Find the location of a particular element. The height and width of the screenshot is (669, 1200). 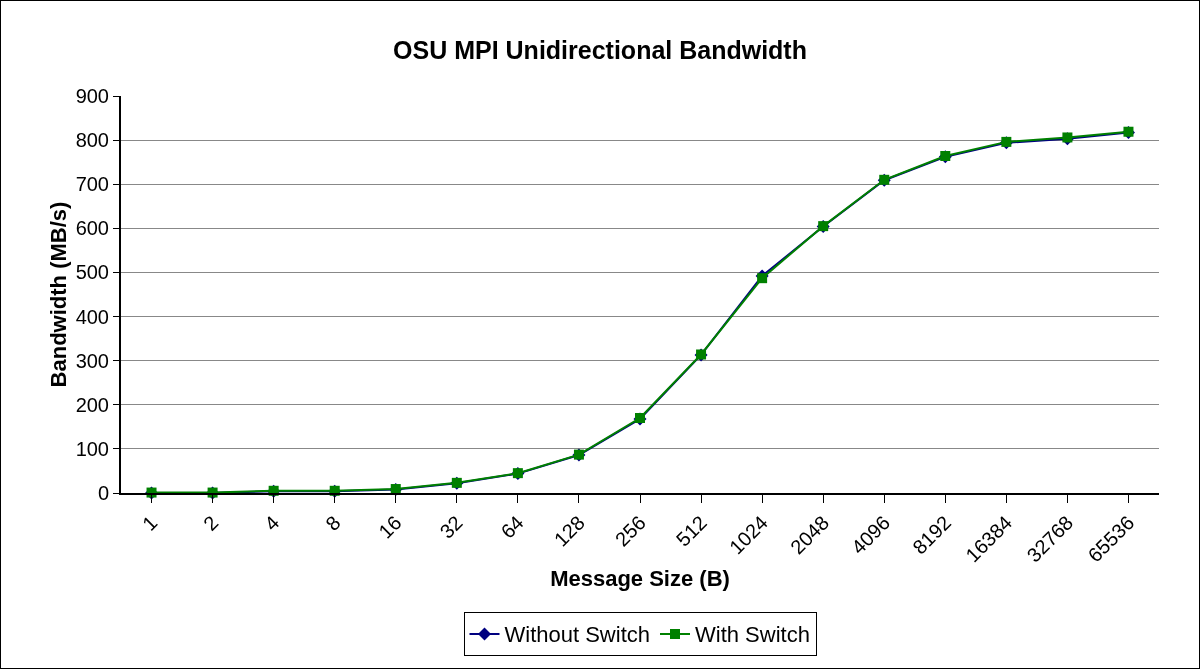

y-tick-label: 400 is located at coordinates (92, 316).